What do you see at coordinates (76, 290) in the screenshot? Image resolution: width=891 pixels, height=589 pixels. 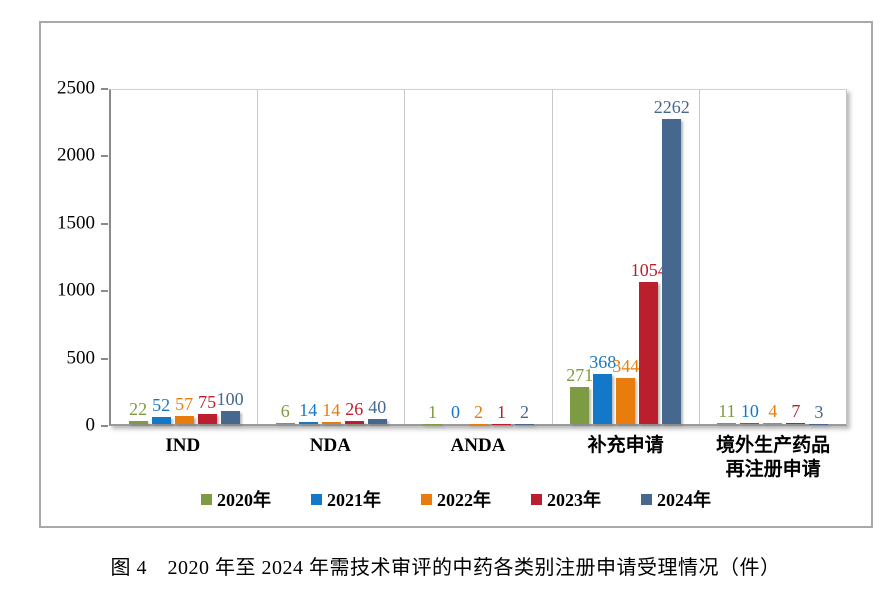 I see `y-tick-label: 1000` at bounding box center [76, 290].